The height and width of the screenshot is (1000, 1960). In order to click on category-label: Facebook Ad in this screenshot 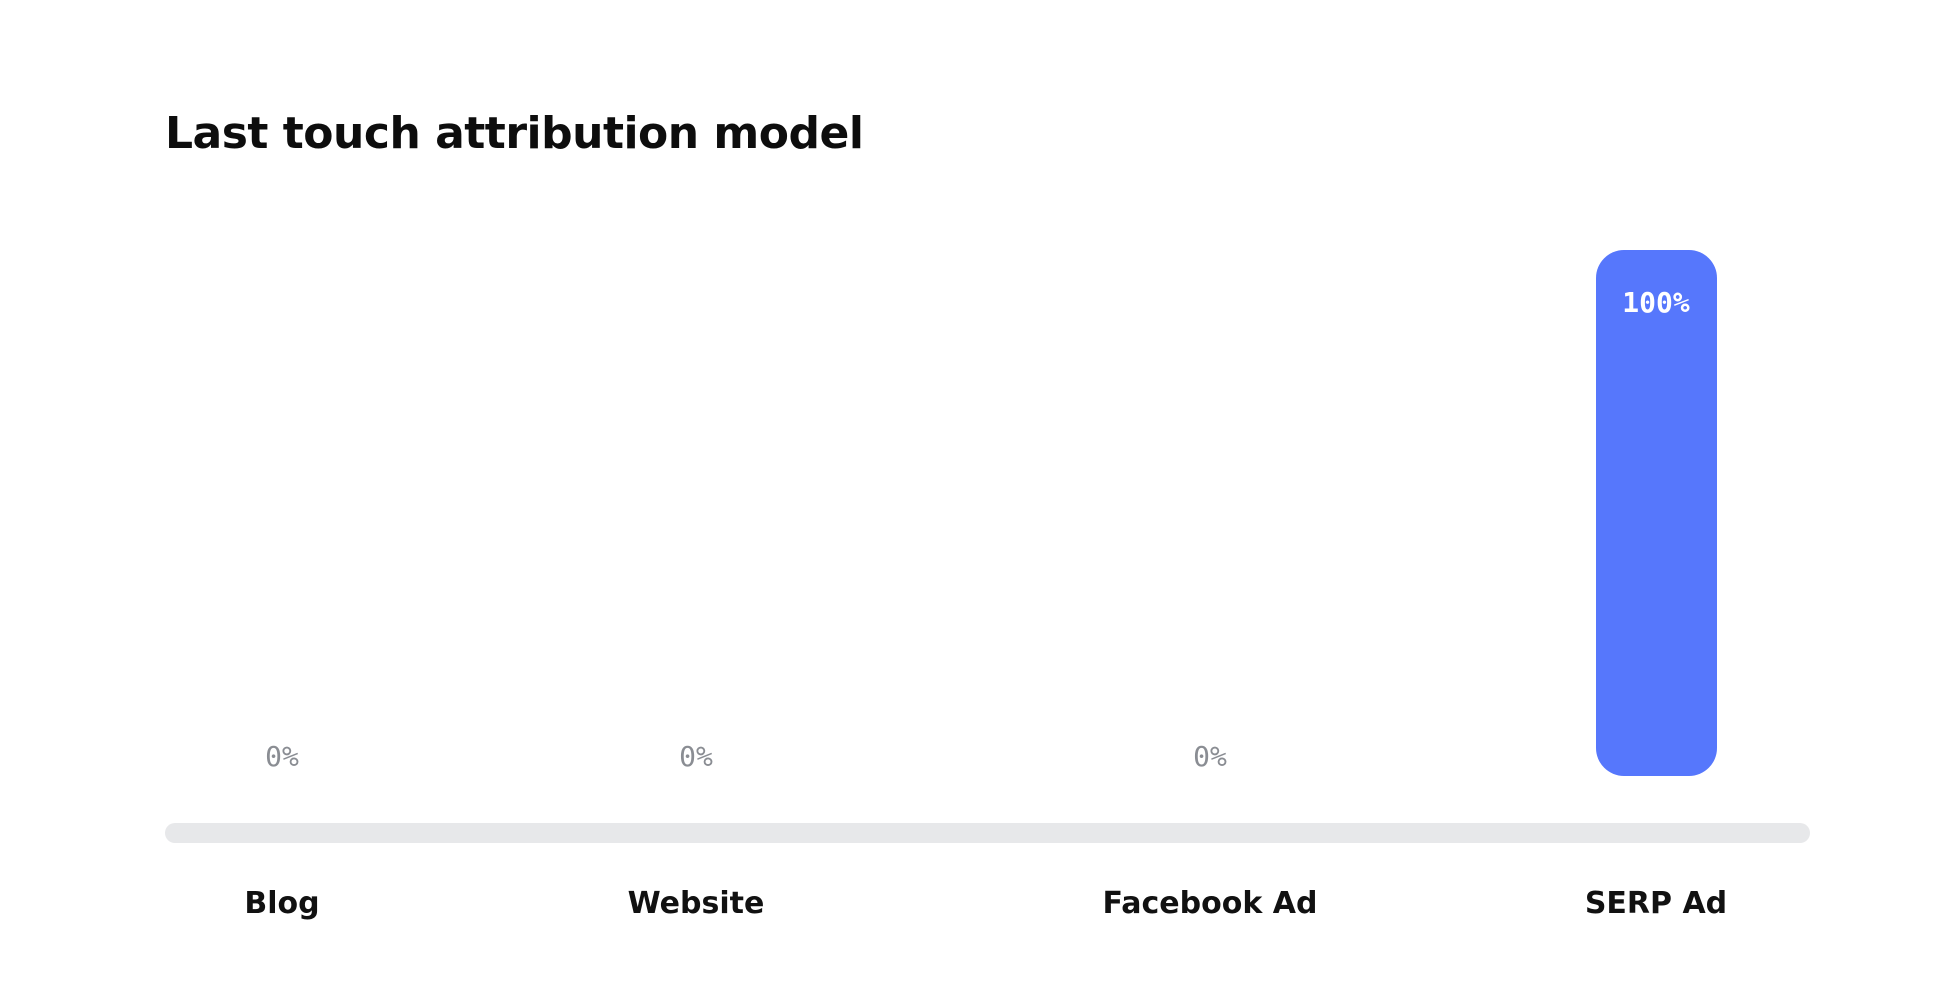, I will do `click(1210, 903)`.